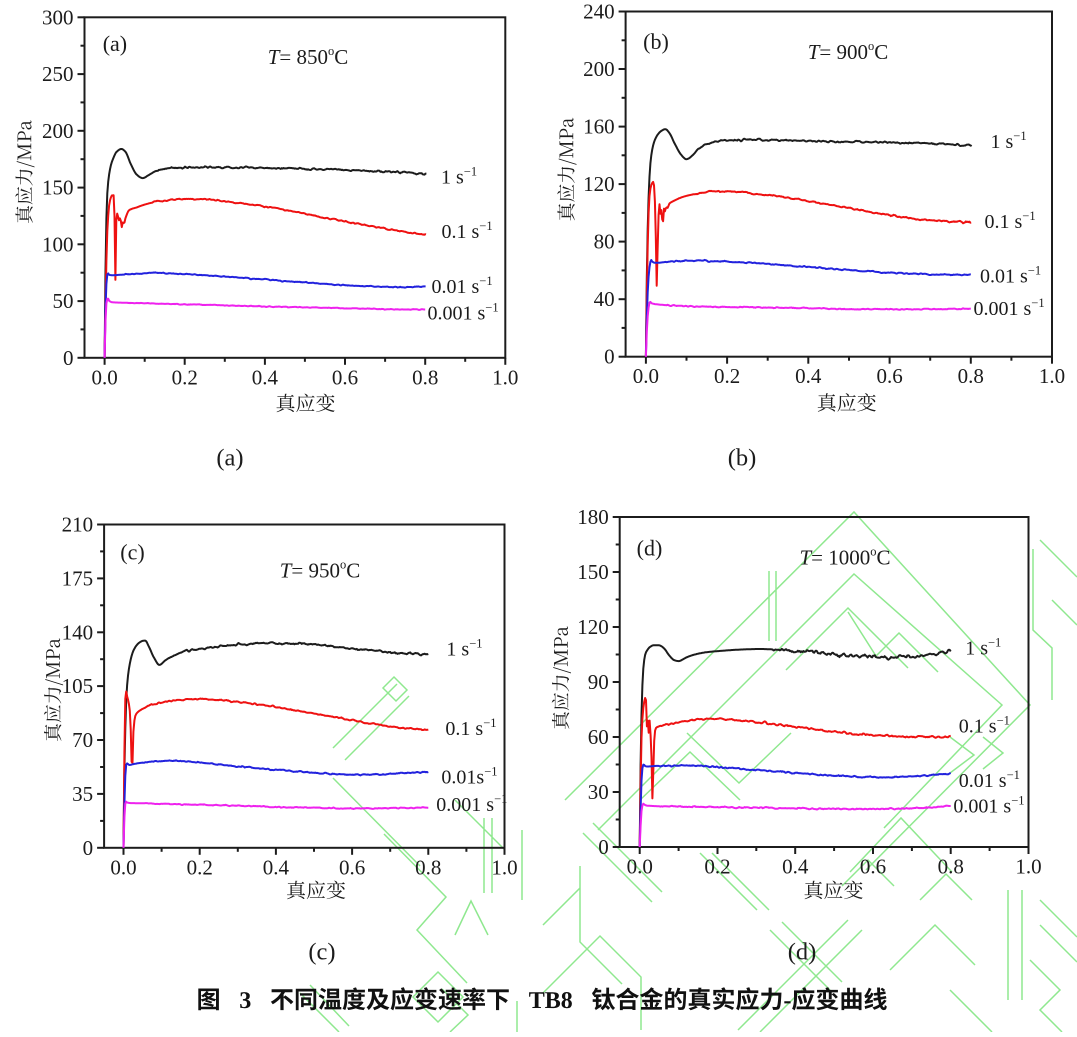 The width and height of the screenshot is (1077, 1037). What do you see at coordinates (78, 578) in the screenshot?
I see `svg-text: 175` at bounding box center [78, 578].